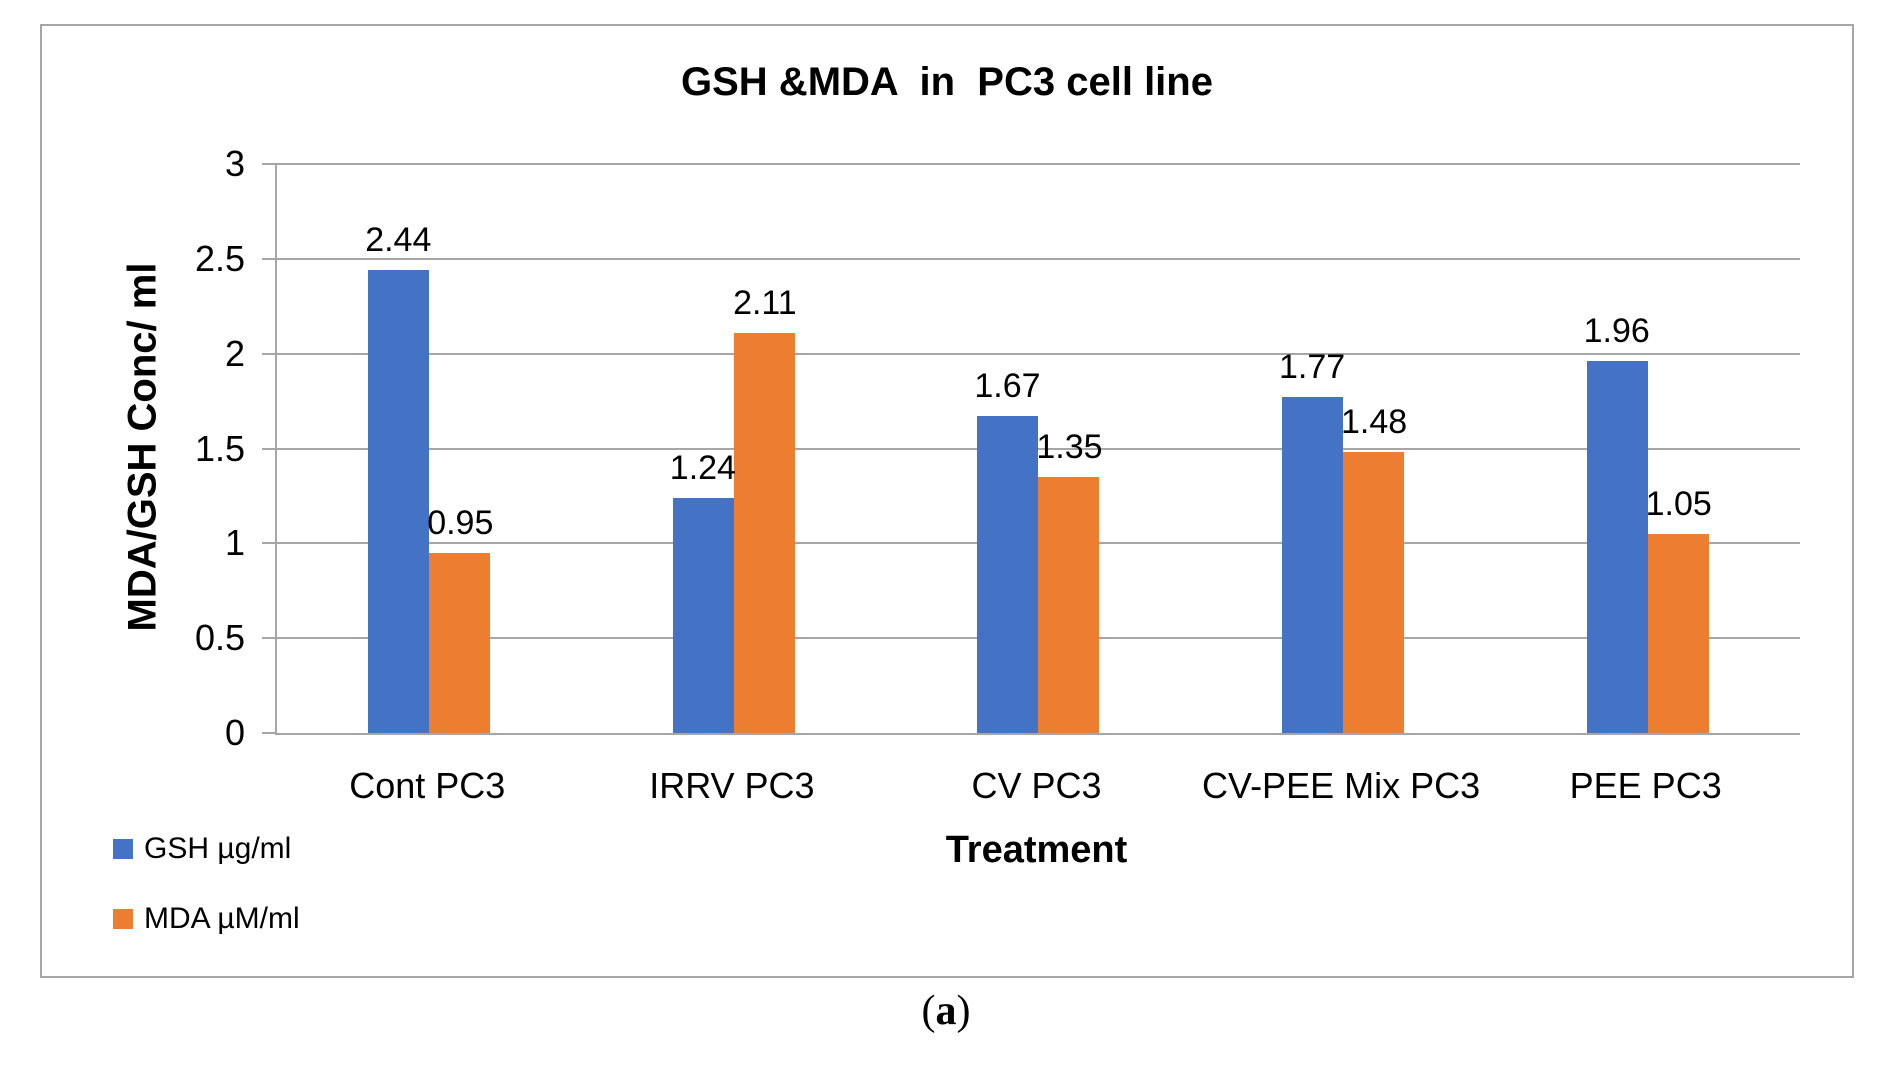 The width and height of the screenshot is (1898, 1073). I want to click on category-label: IRRV PC3, so click(732, 785).